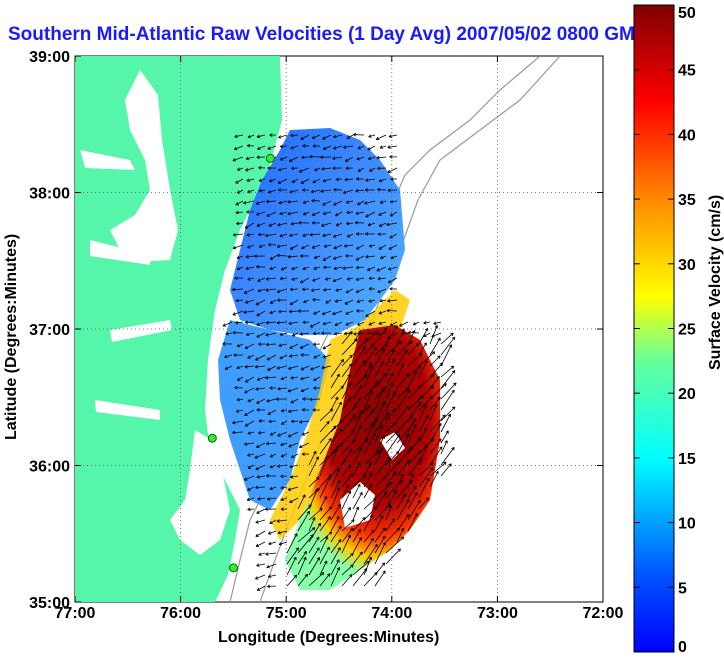 Image resolution: width=724 pixels, height=659 pixels. I want to click on offshore-jet-region, so click(362, 457).